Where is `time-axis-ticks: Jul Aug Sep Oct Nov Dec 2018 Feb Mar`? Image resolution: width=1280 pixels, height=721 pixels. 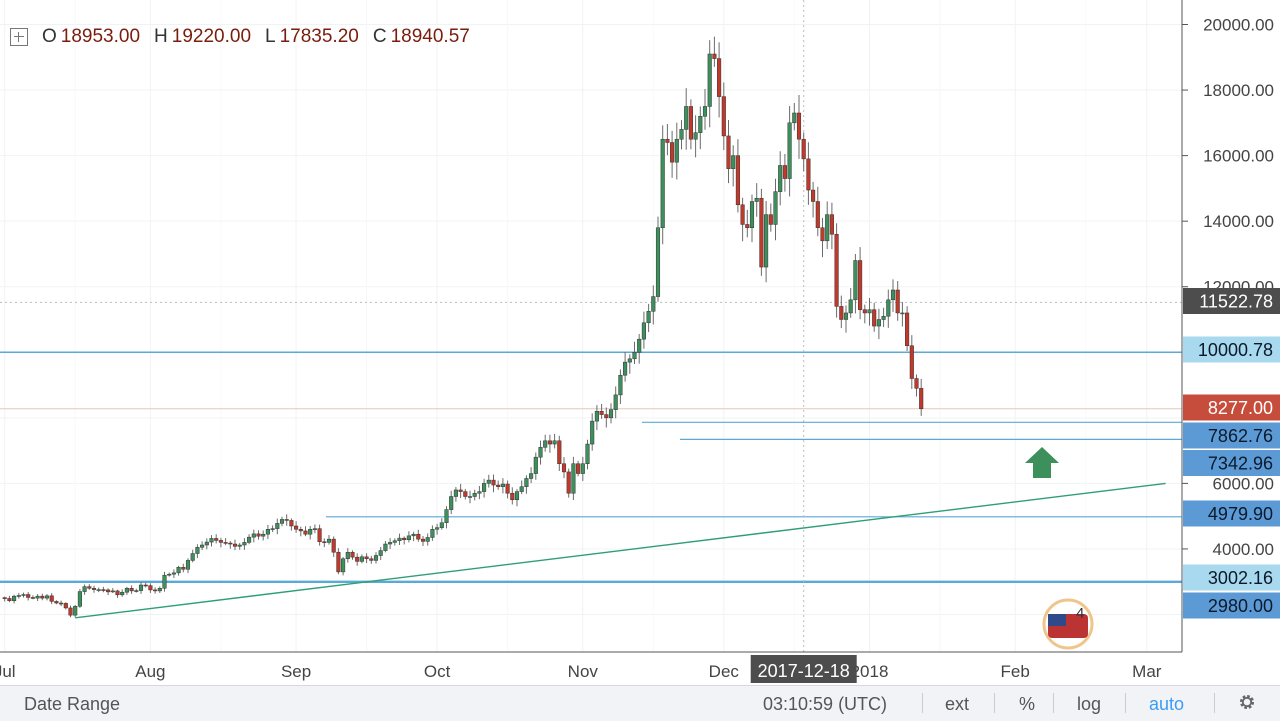
time-axis-ticks: Jul Aug Sep Oct Nov Dec 2018 Feb Mar is located at coordinates (640, 669).